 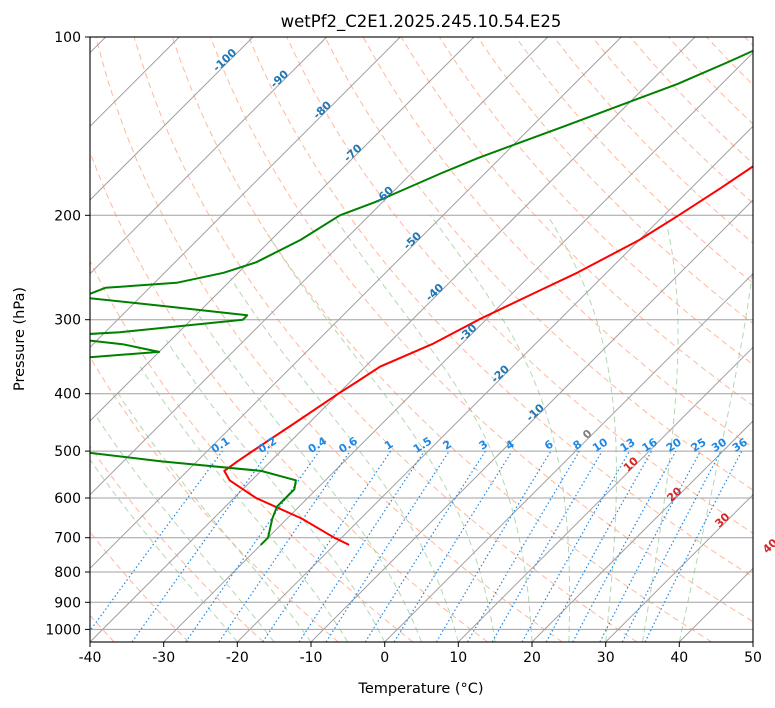 I want to click on y-tick-label: 400, so click(x=67, y=395).